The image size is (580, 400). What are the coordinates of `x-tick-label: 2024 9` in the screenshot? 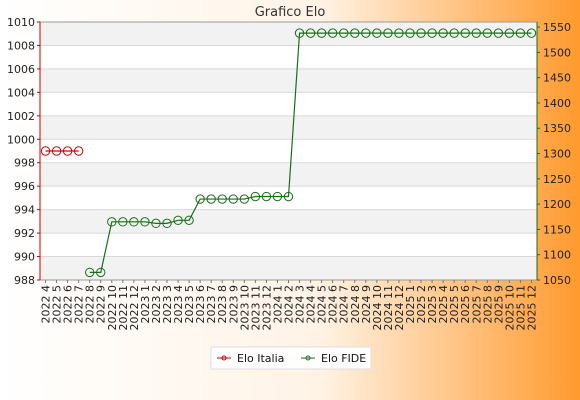 It's located at (366, 304).